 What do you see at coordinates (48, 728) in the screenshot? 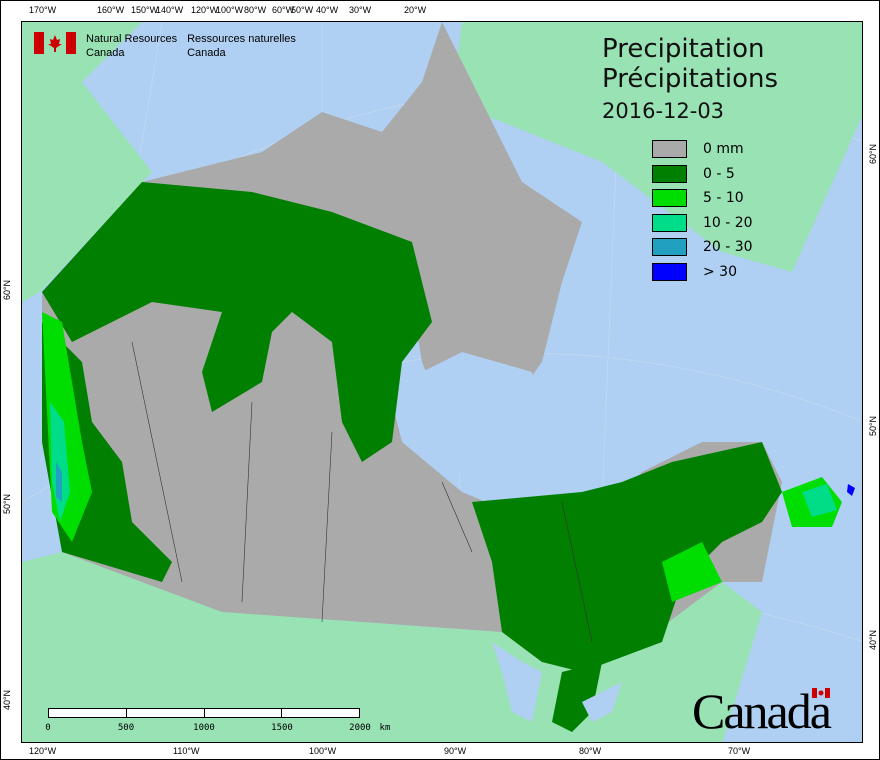
I see `scale-label: 0` at bounding box center [48, 728].